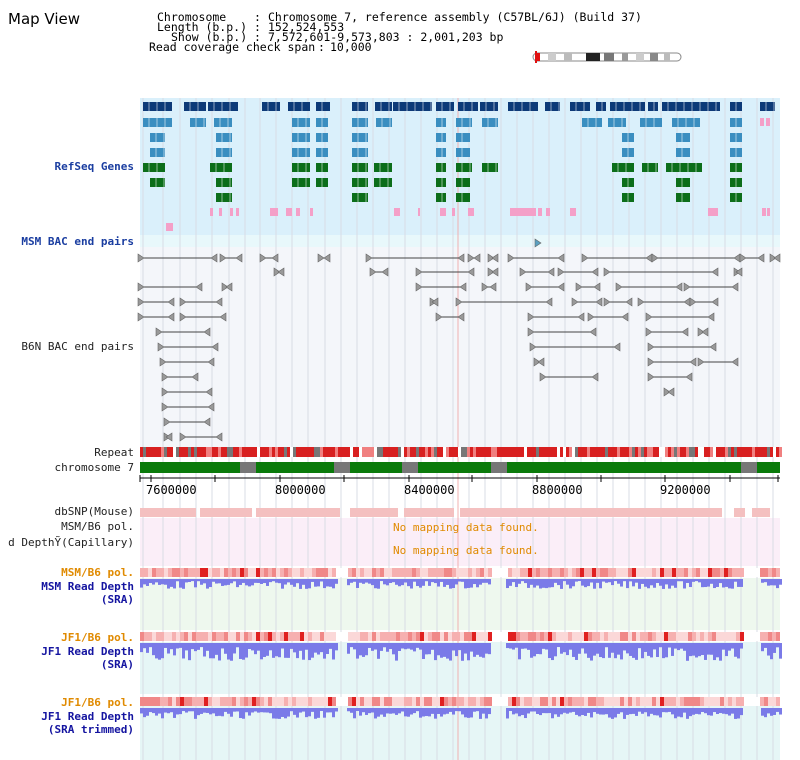  I want to click on gene-pink-block, so click(237, 212).